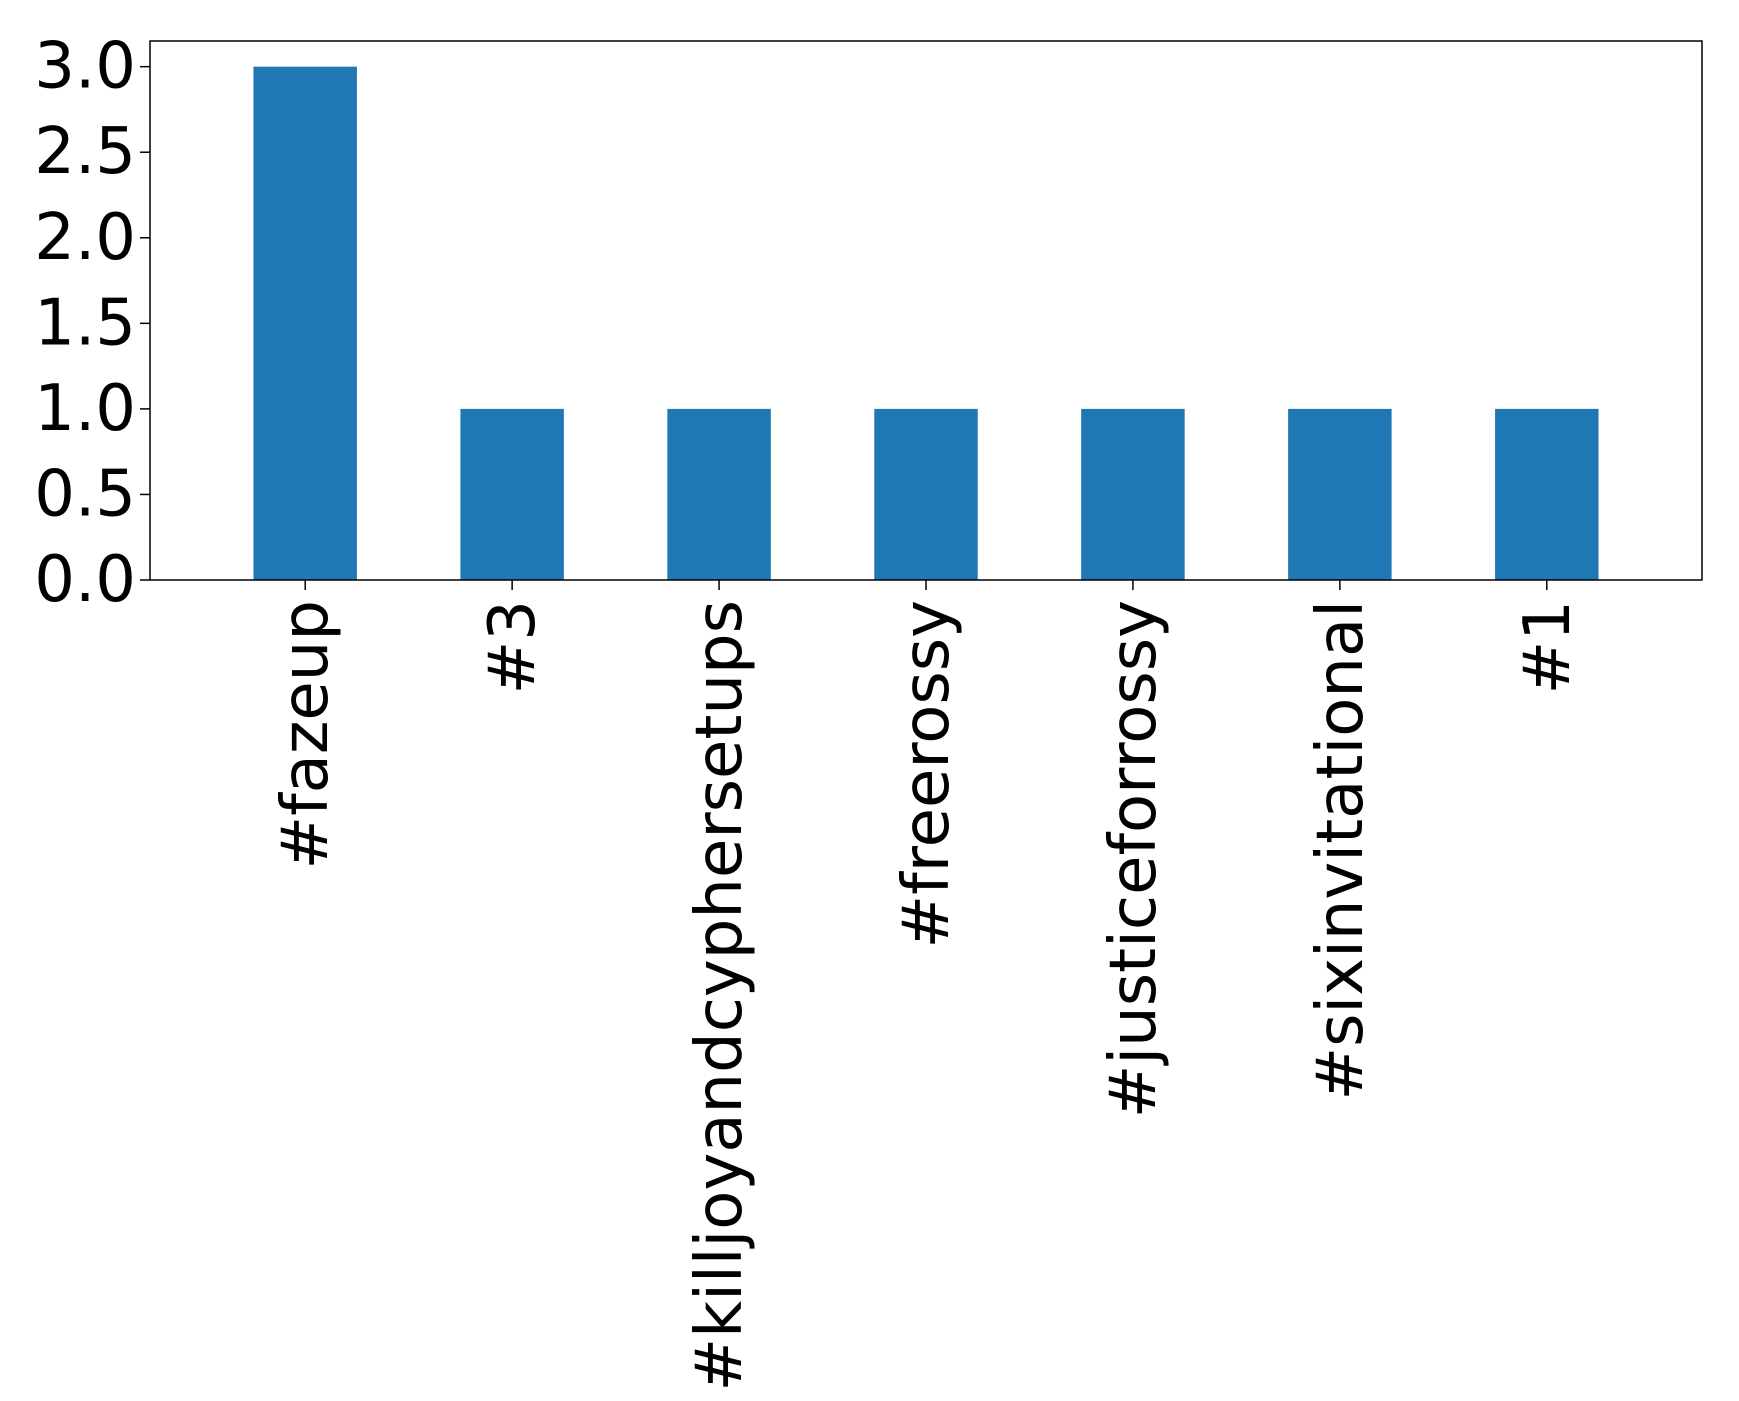 This screenshot has width=1739, height=1401. Describe the element at coordinates (85, 67) in the screenshot. I see `y-tick-label: 3.0` at that location.